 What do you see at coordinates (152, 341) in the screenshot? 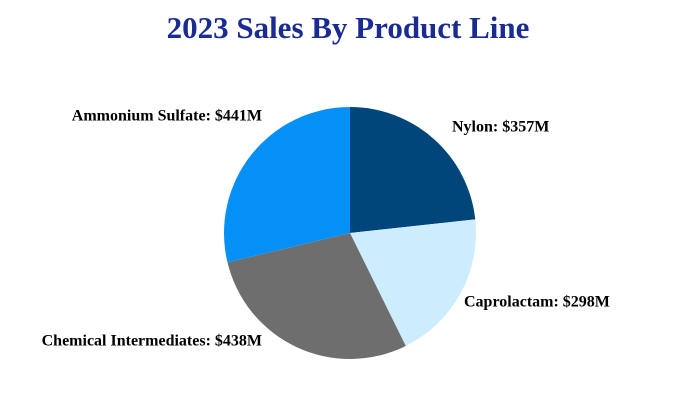
I see `data-label: Chemical Intermediates: $438M` at bounding box center [152, 341].